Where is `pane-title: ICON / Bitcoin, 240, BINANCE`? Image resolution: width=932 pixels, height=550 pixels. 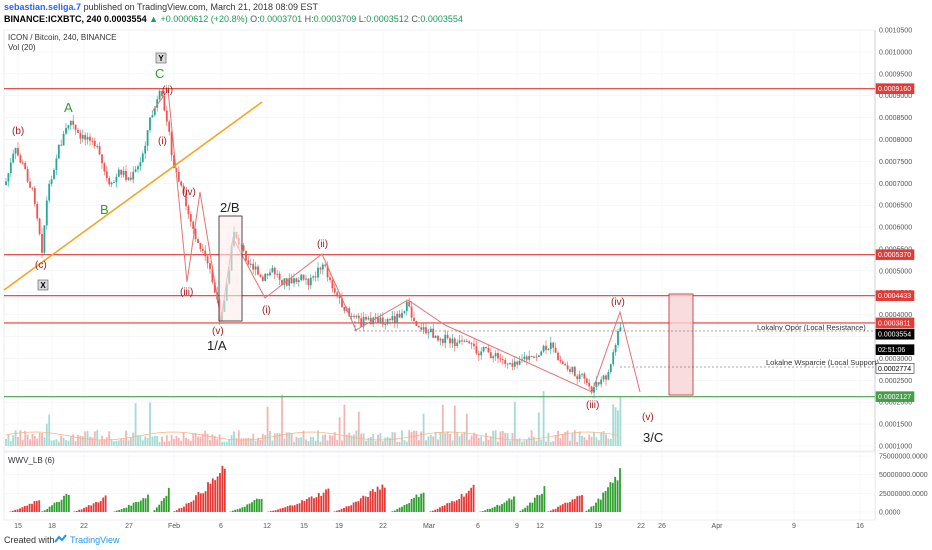 pane-title: ICON / Bitcoin, 240, BINANCE is located at coordinates (62, 37).